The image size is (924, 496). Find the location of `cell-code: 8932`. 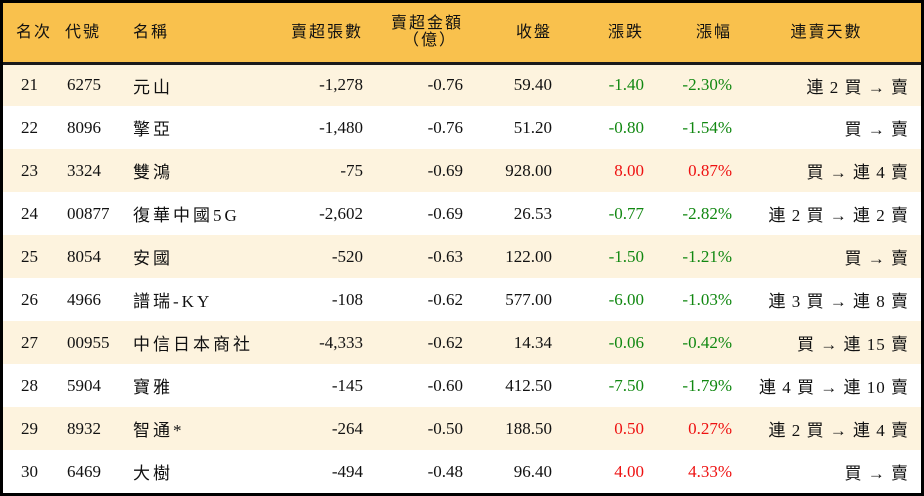

cell-code: 8932 is located at coordinates (84, 428).